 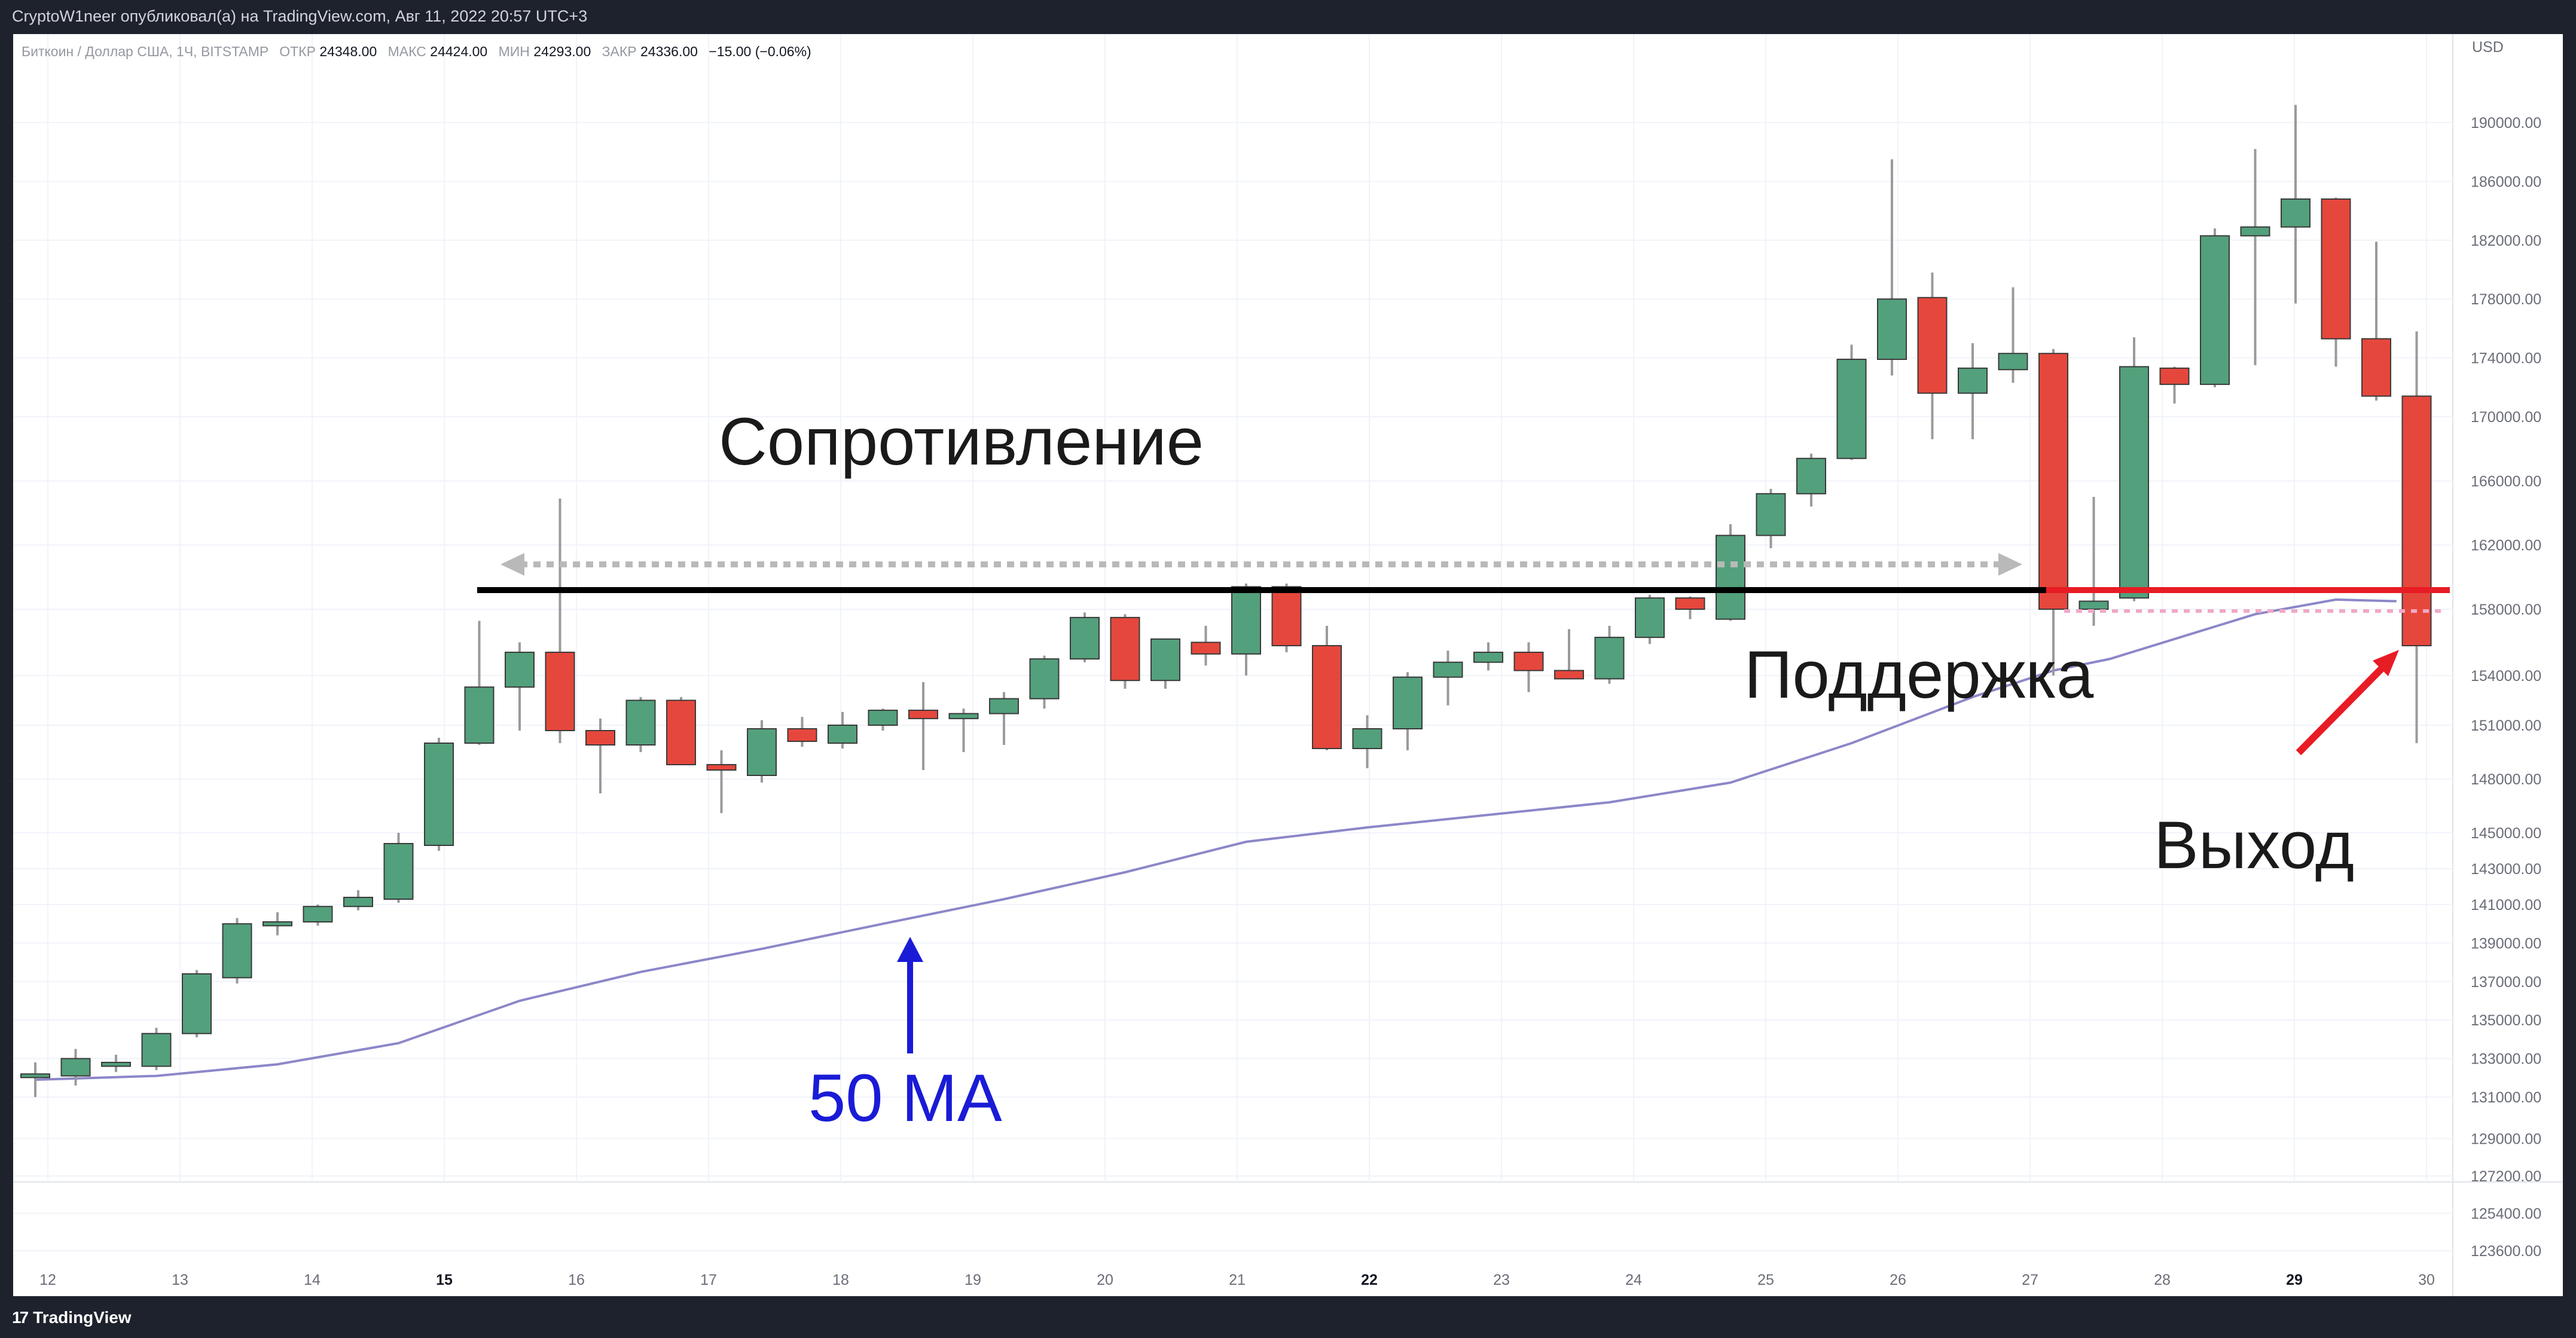 What do you see at coordinates (458, 51) in the screenshot?
I see `legend-high-value: 24424.00` at bounding box center [458, 51].